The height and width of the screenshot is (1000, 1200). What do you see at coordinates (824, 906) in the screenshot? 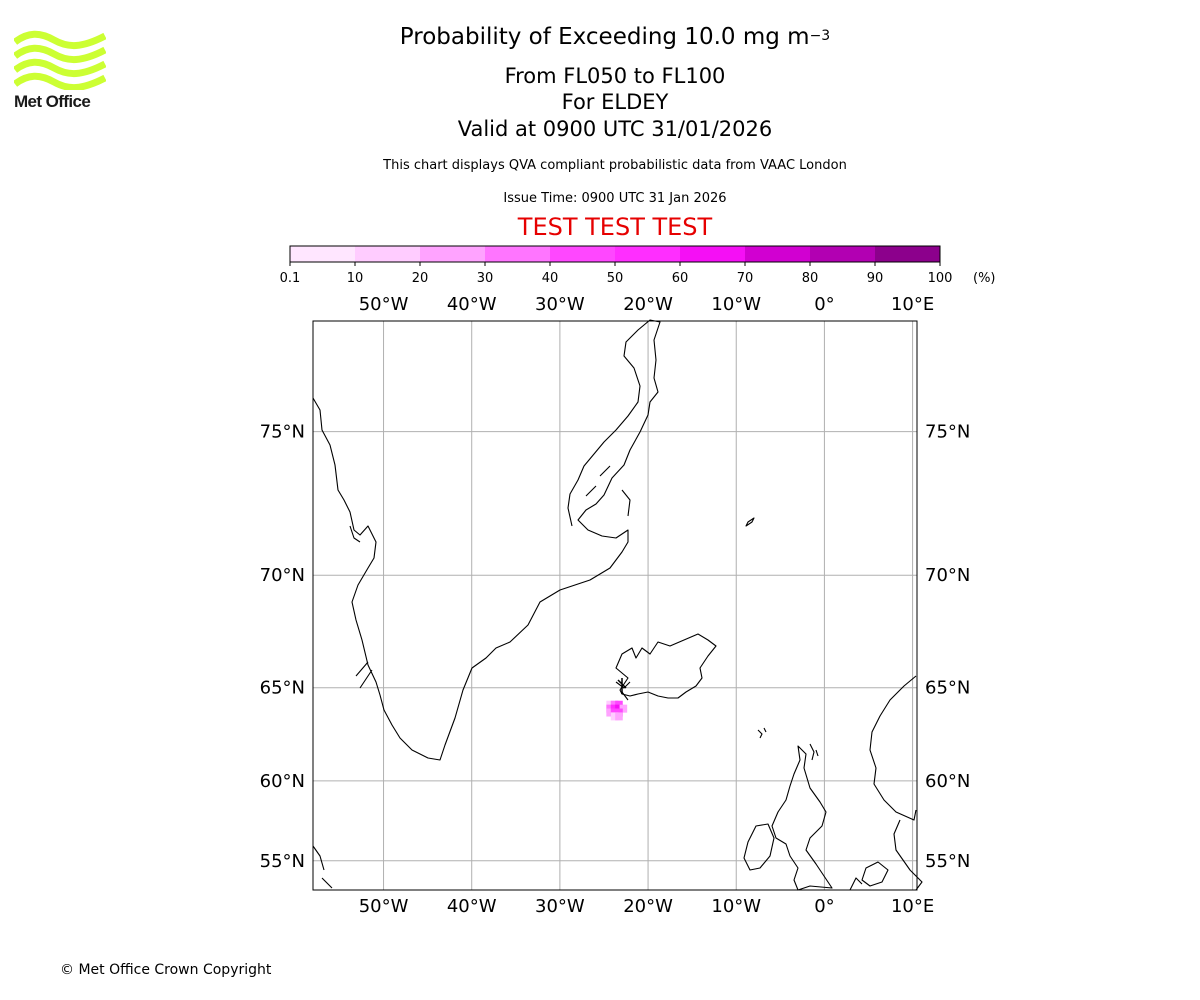
I see `meridian-label-bottom: 0°` at bounding box center [824, 906].